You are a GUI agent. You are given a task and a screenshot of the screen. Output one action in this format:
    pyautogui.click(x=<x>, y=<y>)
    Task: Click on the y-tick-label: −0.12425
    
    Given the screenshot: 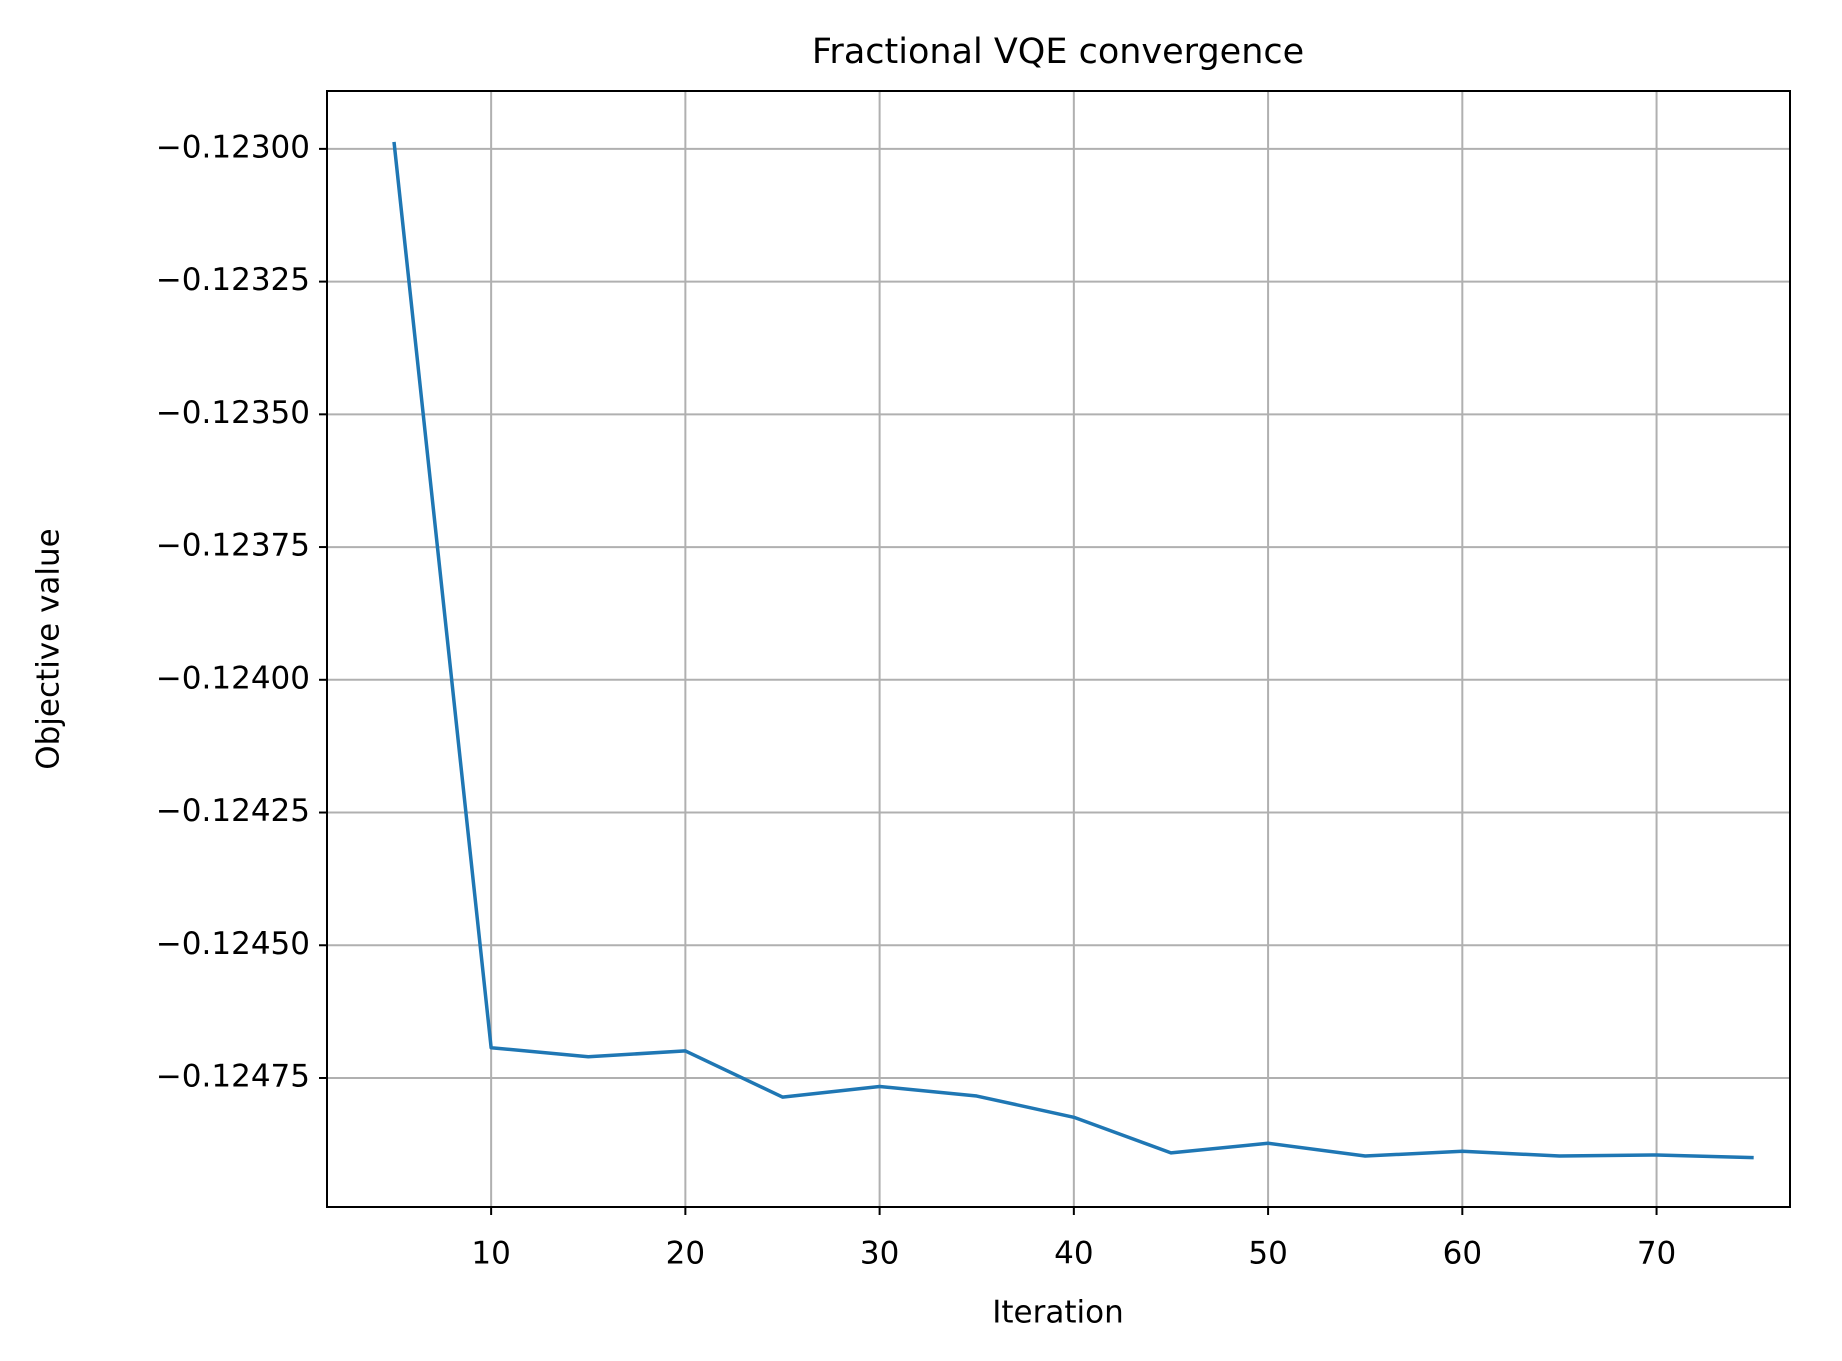 What is the action you would take?
    pyautogui.click(x=233, y=811)
    